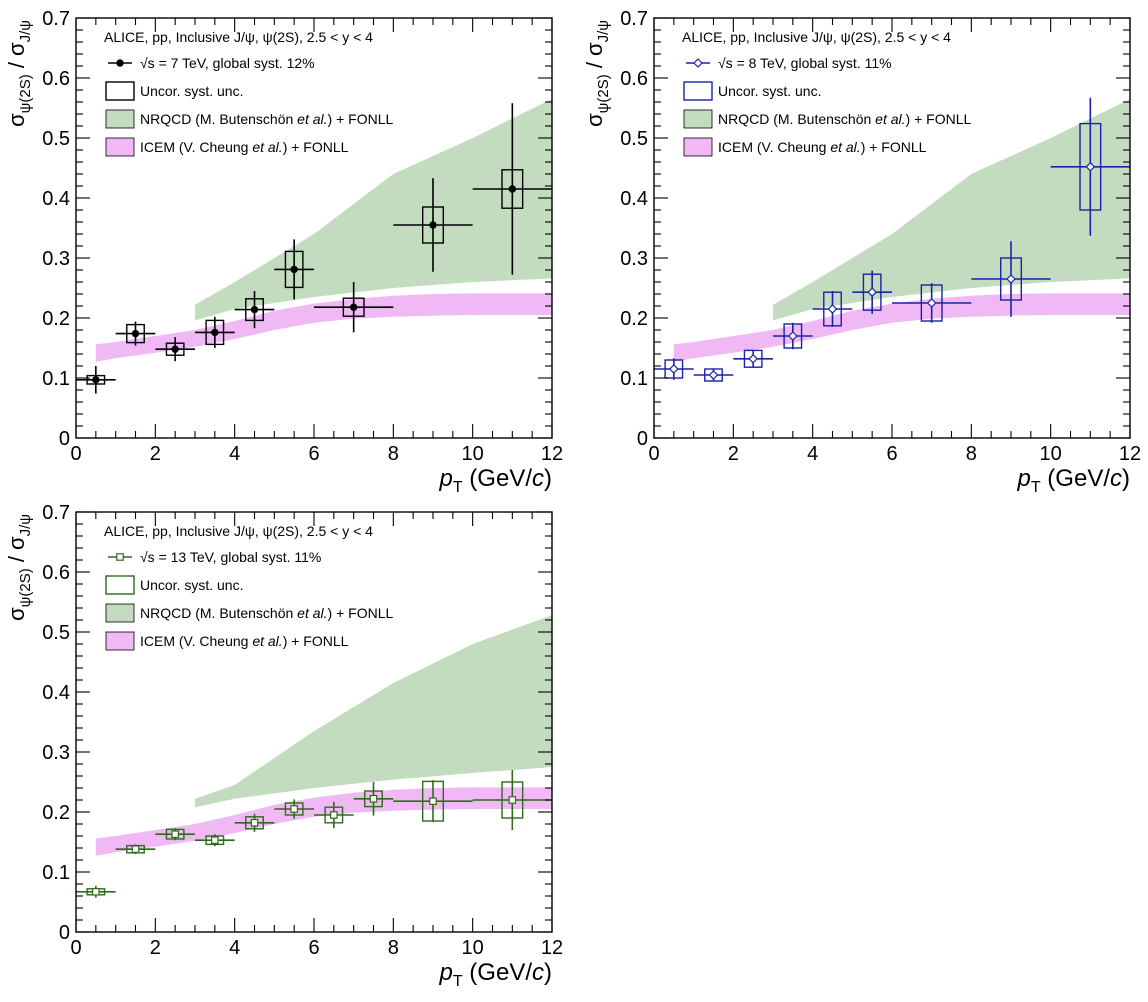  I want to click on legend-icem-etal: et al., so click(845, 147).